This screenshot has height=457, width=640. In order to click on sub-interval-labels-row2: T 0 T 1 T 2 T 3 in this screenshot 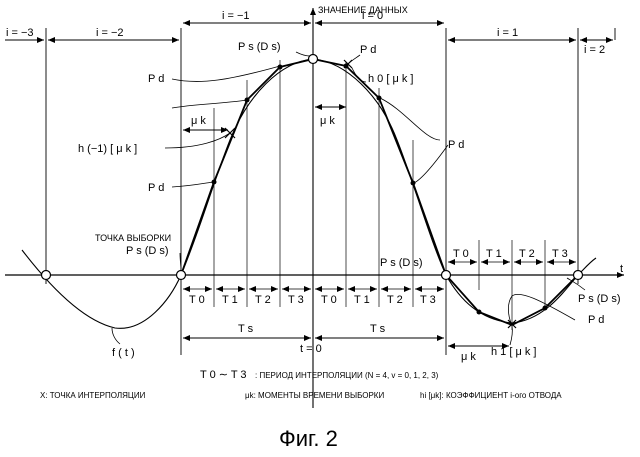, I will do `click(510, 254)`.